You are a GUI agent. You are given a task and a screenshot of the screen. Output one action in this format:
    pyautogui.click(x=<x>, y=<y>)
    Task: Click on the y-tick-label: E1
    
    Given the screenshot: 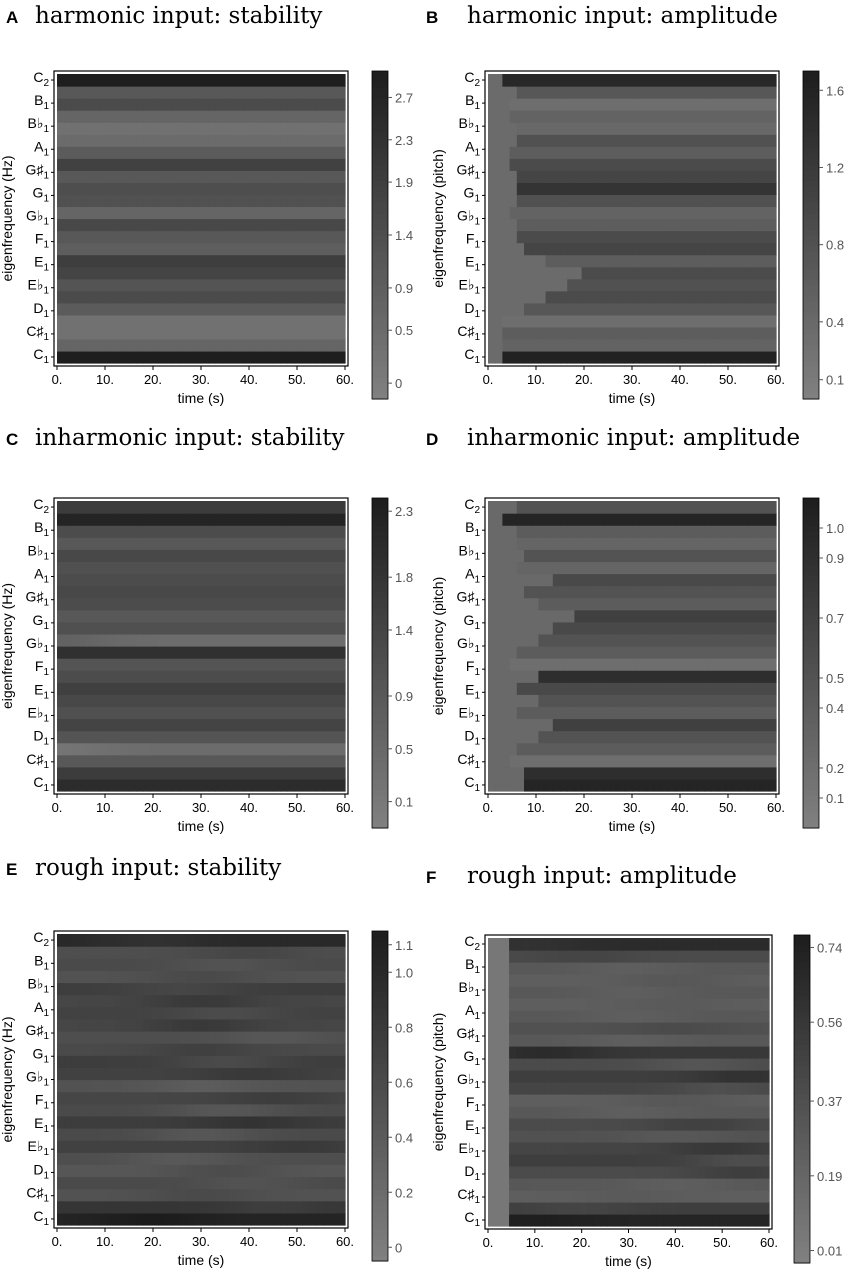 What is the action you would take?
    pyautogui.click(x=472, y=263)
    